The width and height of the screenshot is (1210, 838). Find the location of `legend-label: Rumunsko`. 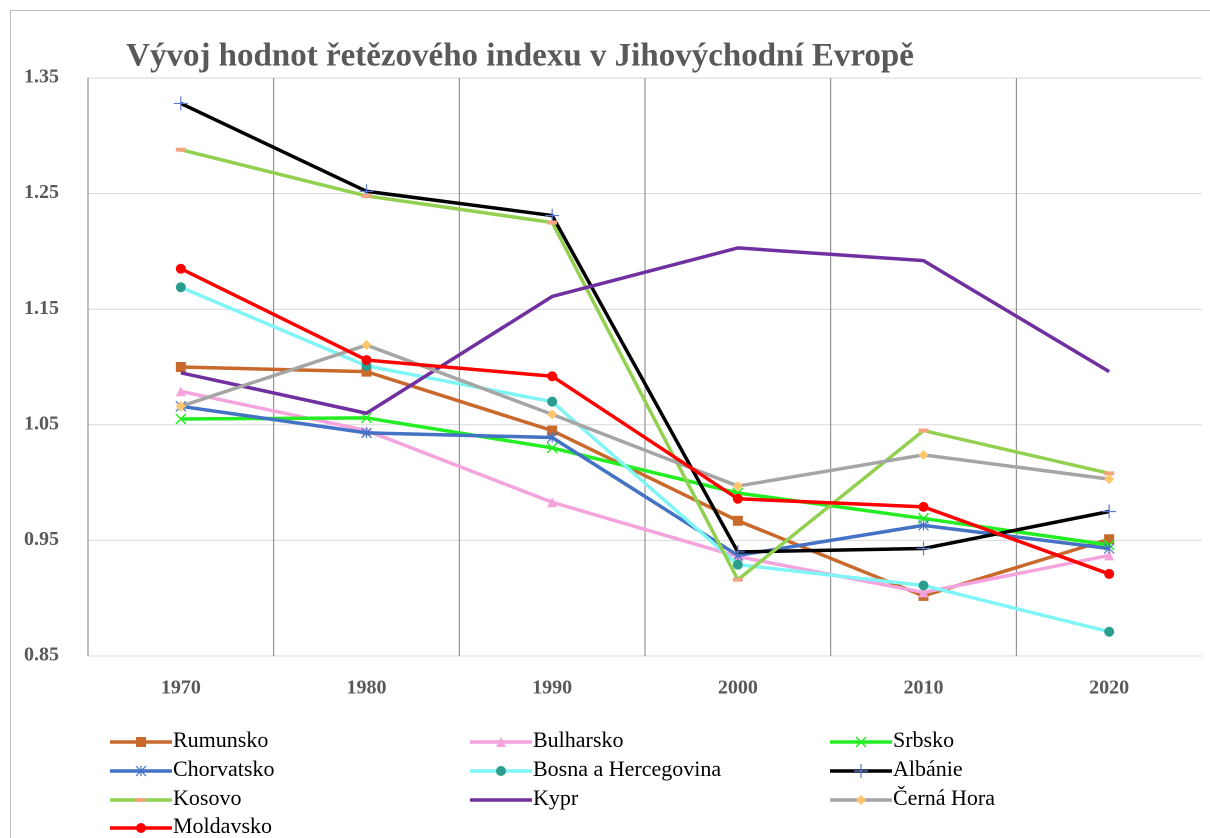

legend-label: Rumunsko is located at coordinates (220, 739).